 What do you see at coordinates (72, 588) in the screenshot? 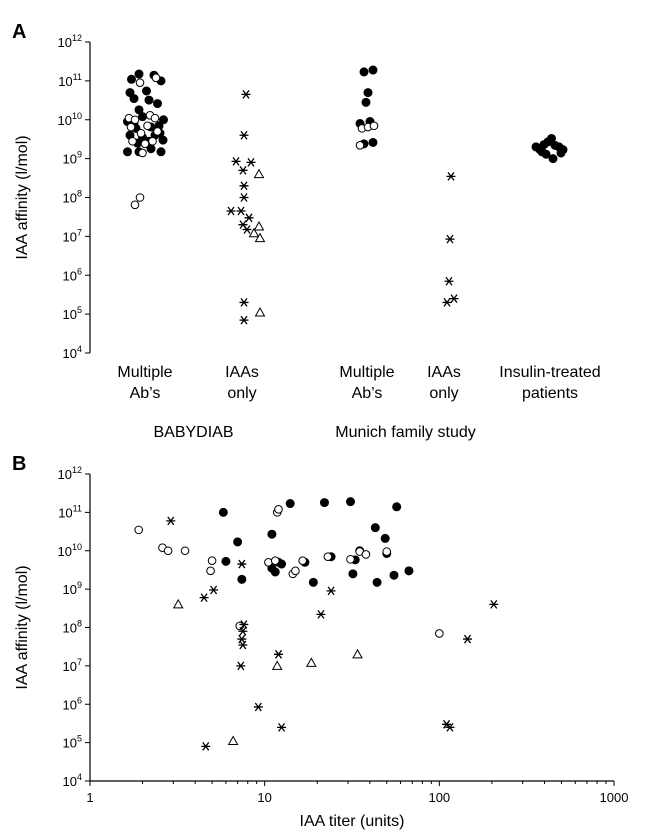
I see `panel-b-y-tick-label: 10⁹` at bounding box center [72, 588].